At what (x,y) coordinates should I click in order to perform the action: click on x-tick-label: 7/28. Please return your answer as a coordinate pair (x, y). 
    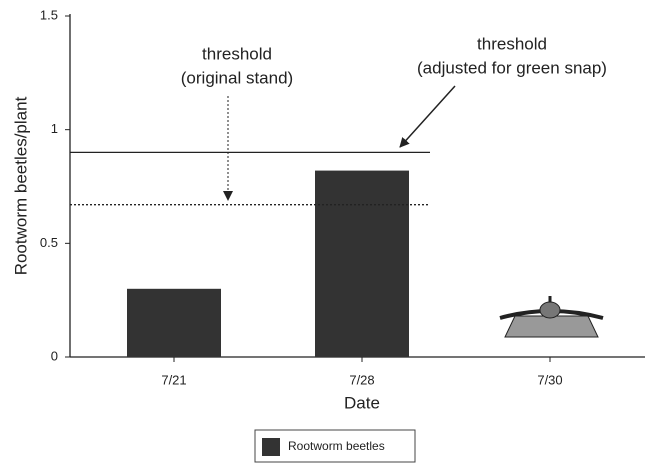
    Looking at the image, I should click on (361, 379).